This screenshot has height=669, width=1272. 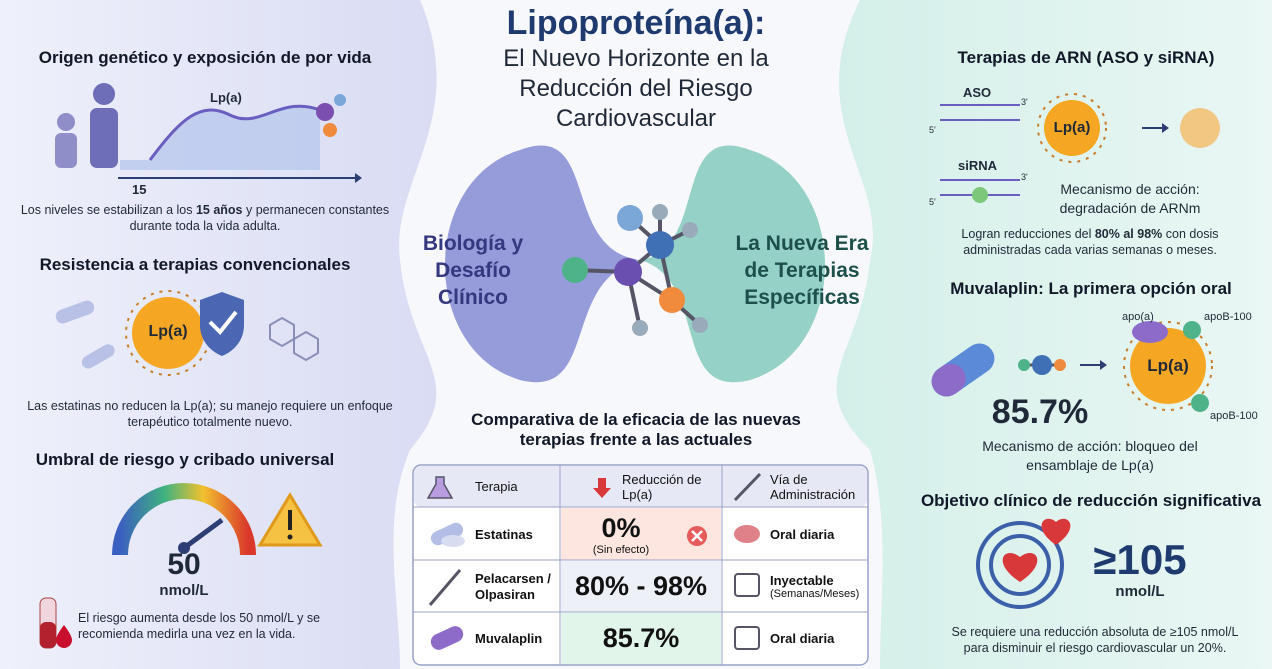 I want to click on text-bold: 15 años, so click(x=219, y=210).